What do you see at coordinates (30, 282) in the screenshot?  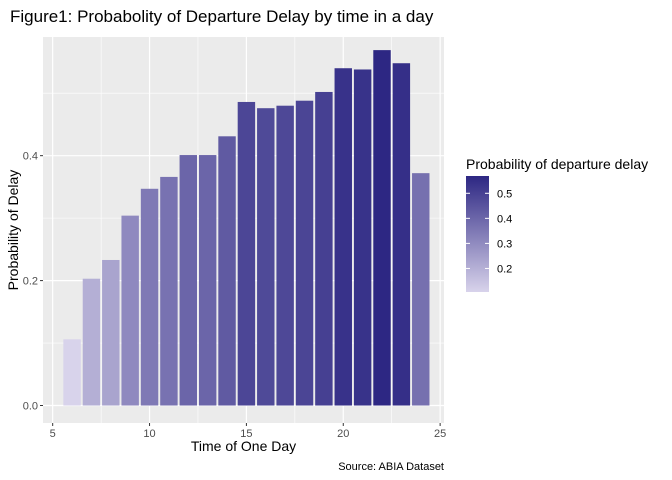 I see `y-tick-label: 0.2` at bounding box center [30, 282].